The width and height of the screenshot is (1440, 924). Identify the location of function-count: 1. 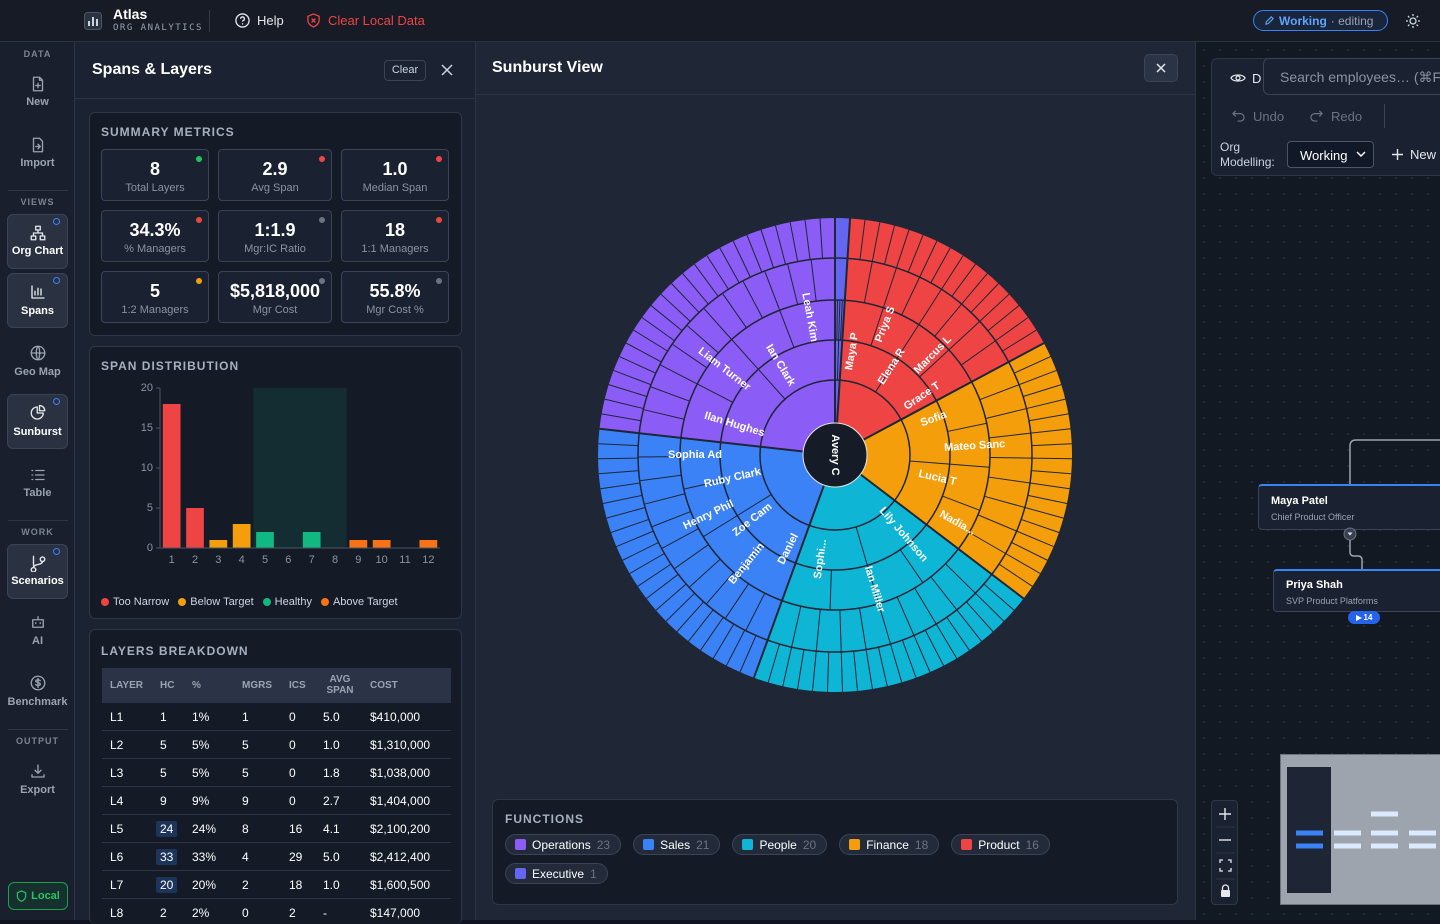
(593, 874).